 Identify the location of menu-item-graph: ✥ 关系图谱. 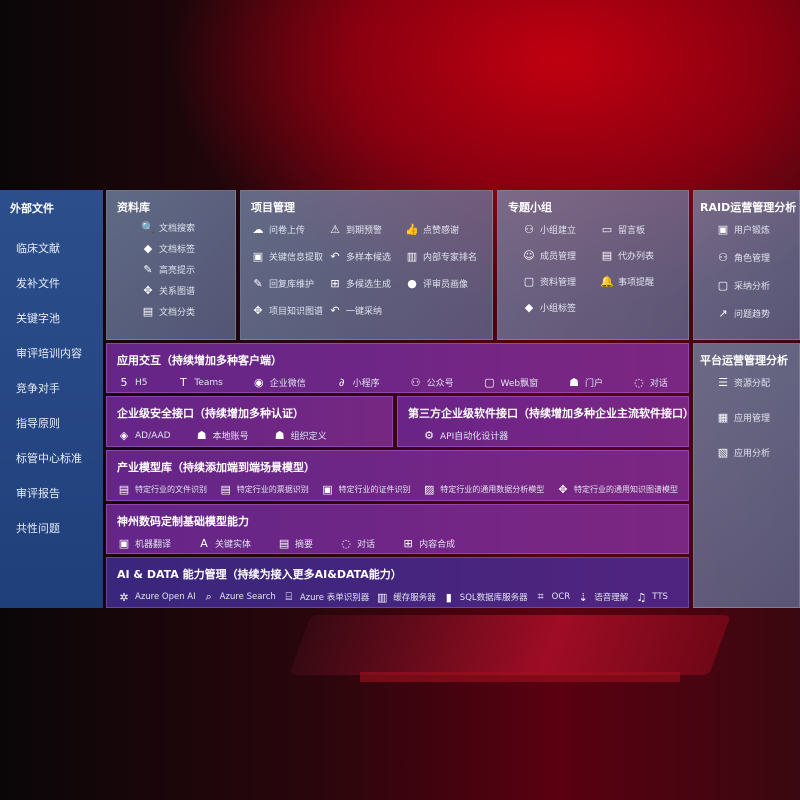
(183, 290).